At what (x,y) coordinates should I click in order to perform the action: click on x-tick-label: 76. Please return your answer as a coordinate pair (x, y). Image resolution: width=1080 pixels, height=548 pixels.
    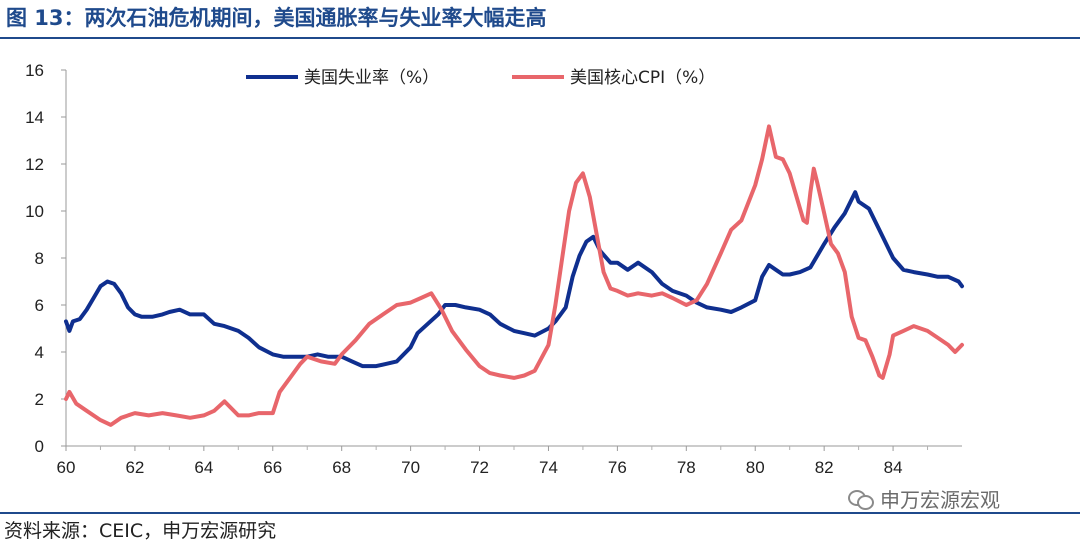
    Looking at the image, I should click on (617, 467).